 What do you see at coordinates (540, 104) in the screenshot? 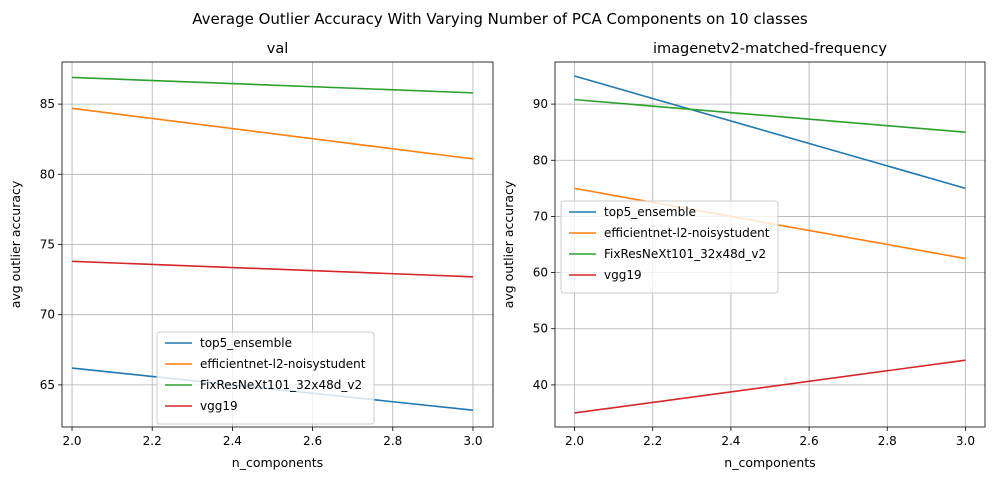
I see `y-tick-label: 90` at bounding box center [540, 104].